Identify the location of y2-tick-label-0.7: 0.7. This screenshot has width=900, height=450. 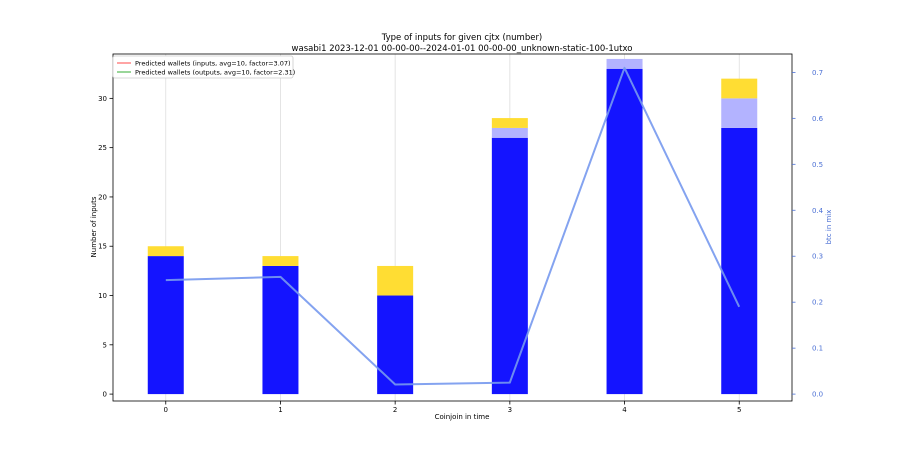
(817, 73).